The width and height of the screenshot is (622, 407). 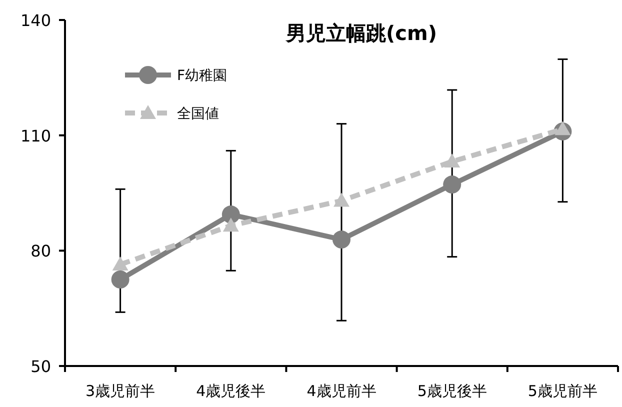 I want to click on y-tick-label: 110, so click(x=35, y=136).